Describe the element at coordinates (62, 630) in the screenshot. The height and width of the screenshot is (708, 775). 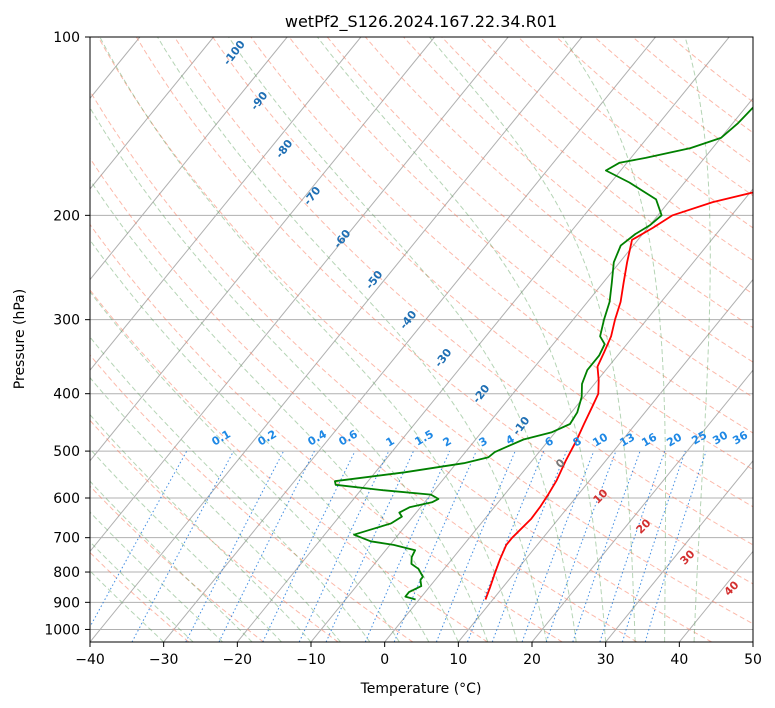
I see `y-tick-label: 1000` at that location.